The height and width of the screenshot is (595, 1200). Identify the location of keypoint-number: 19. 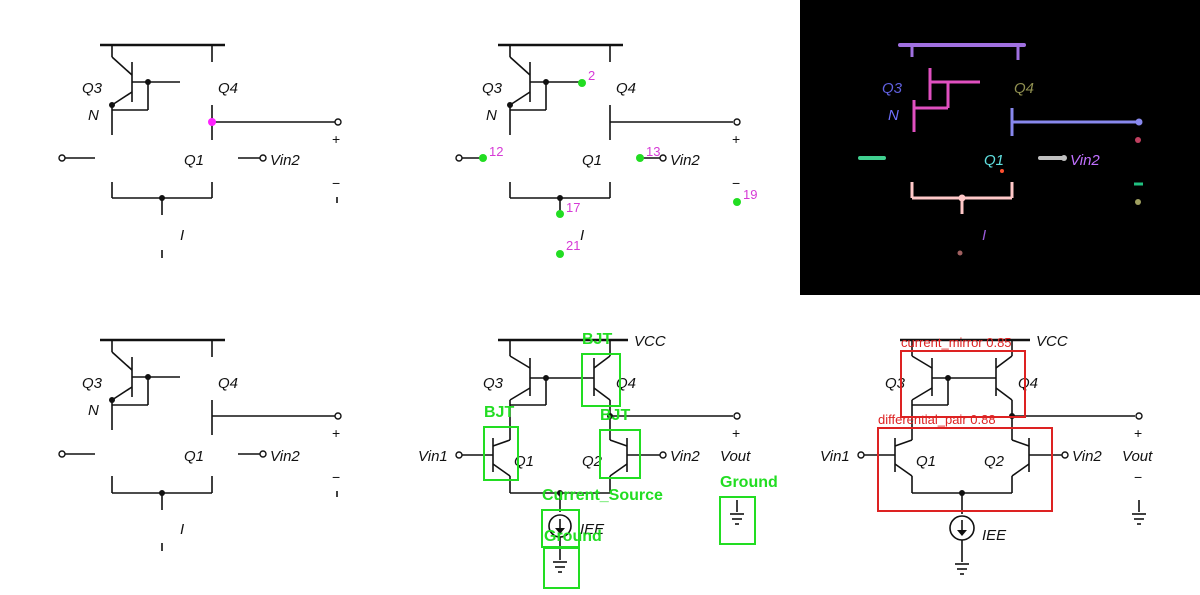
(750, 194).